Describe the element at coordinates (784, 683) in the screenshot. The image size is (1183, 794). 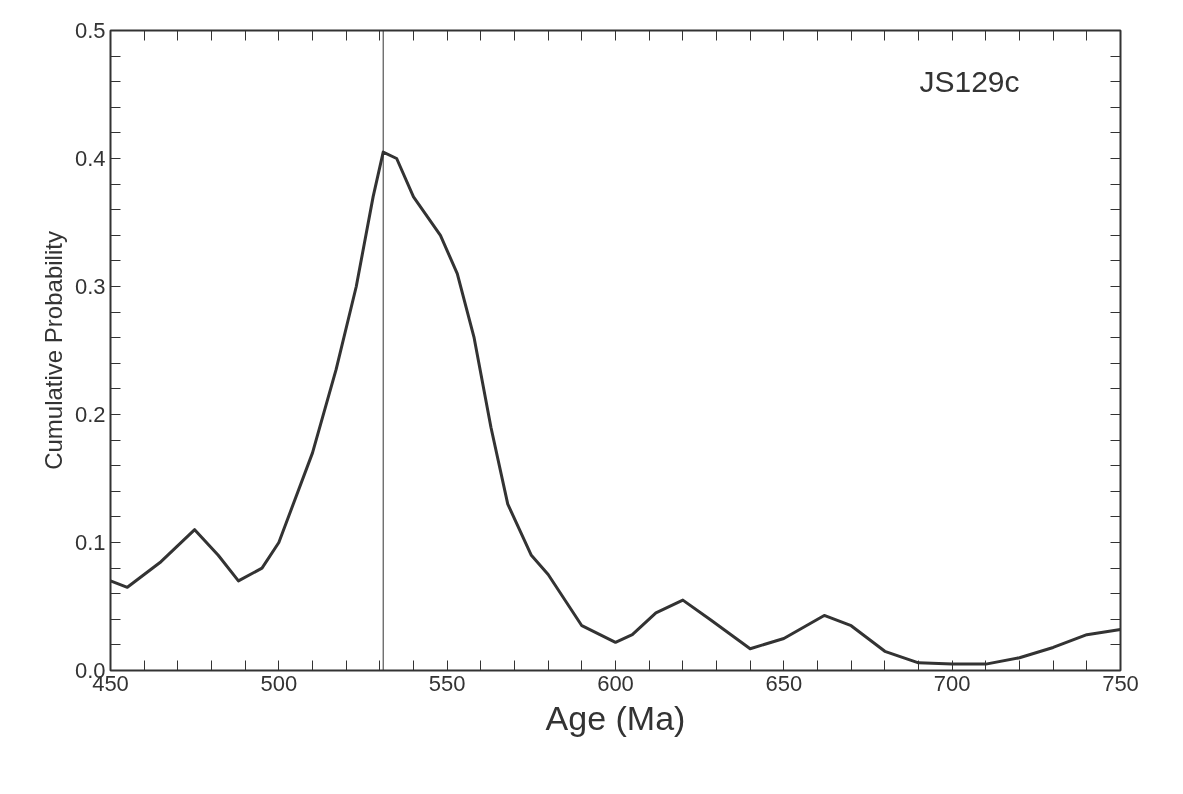
I see `x-tick-label: 650` at that location.